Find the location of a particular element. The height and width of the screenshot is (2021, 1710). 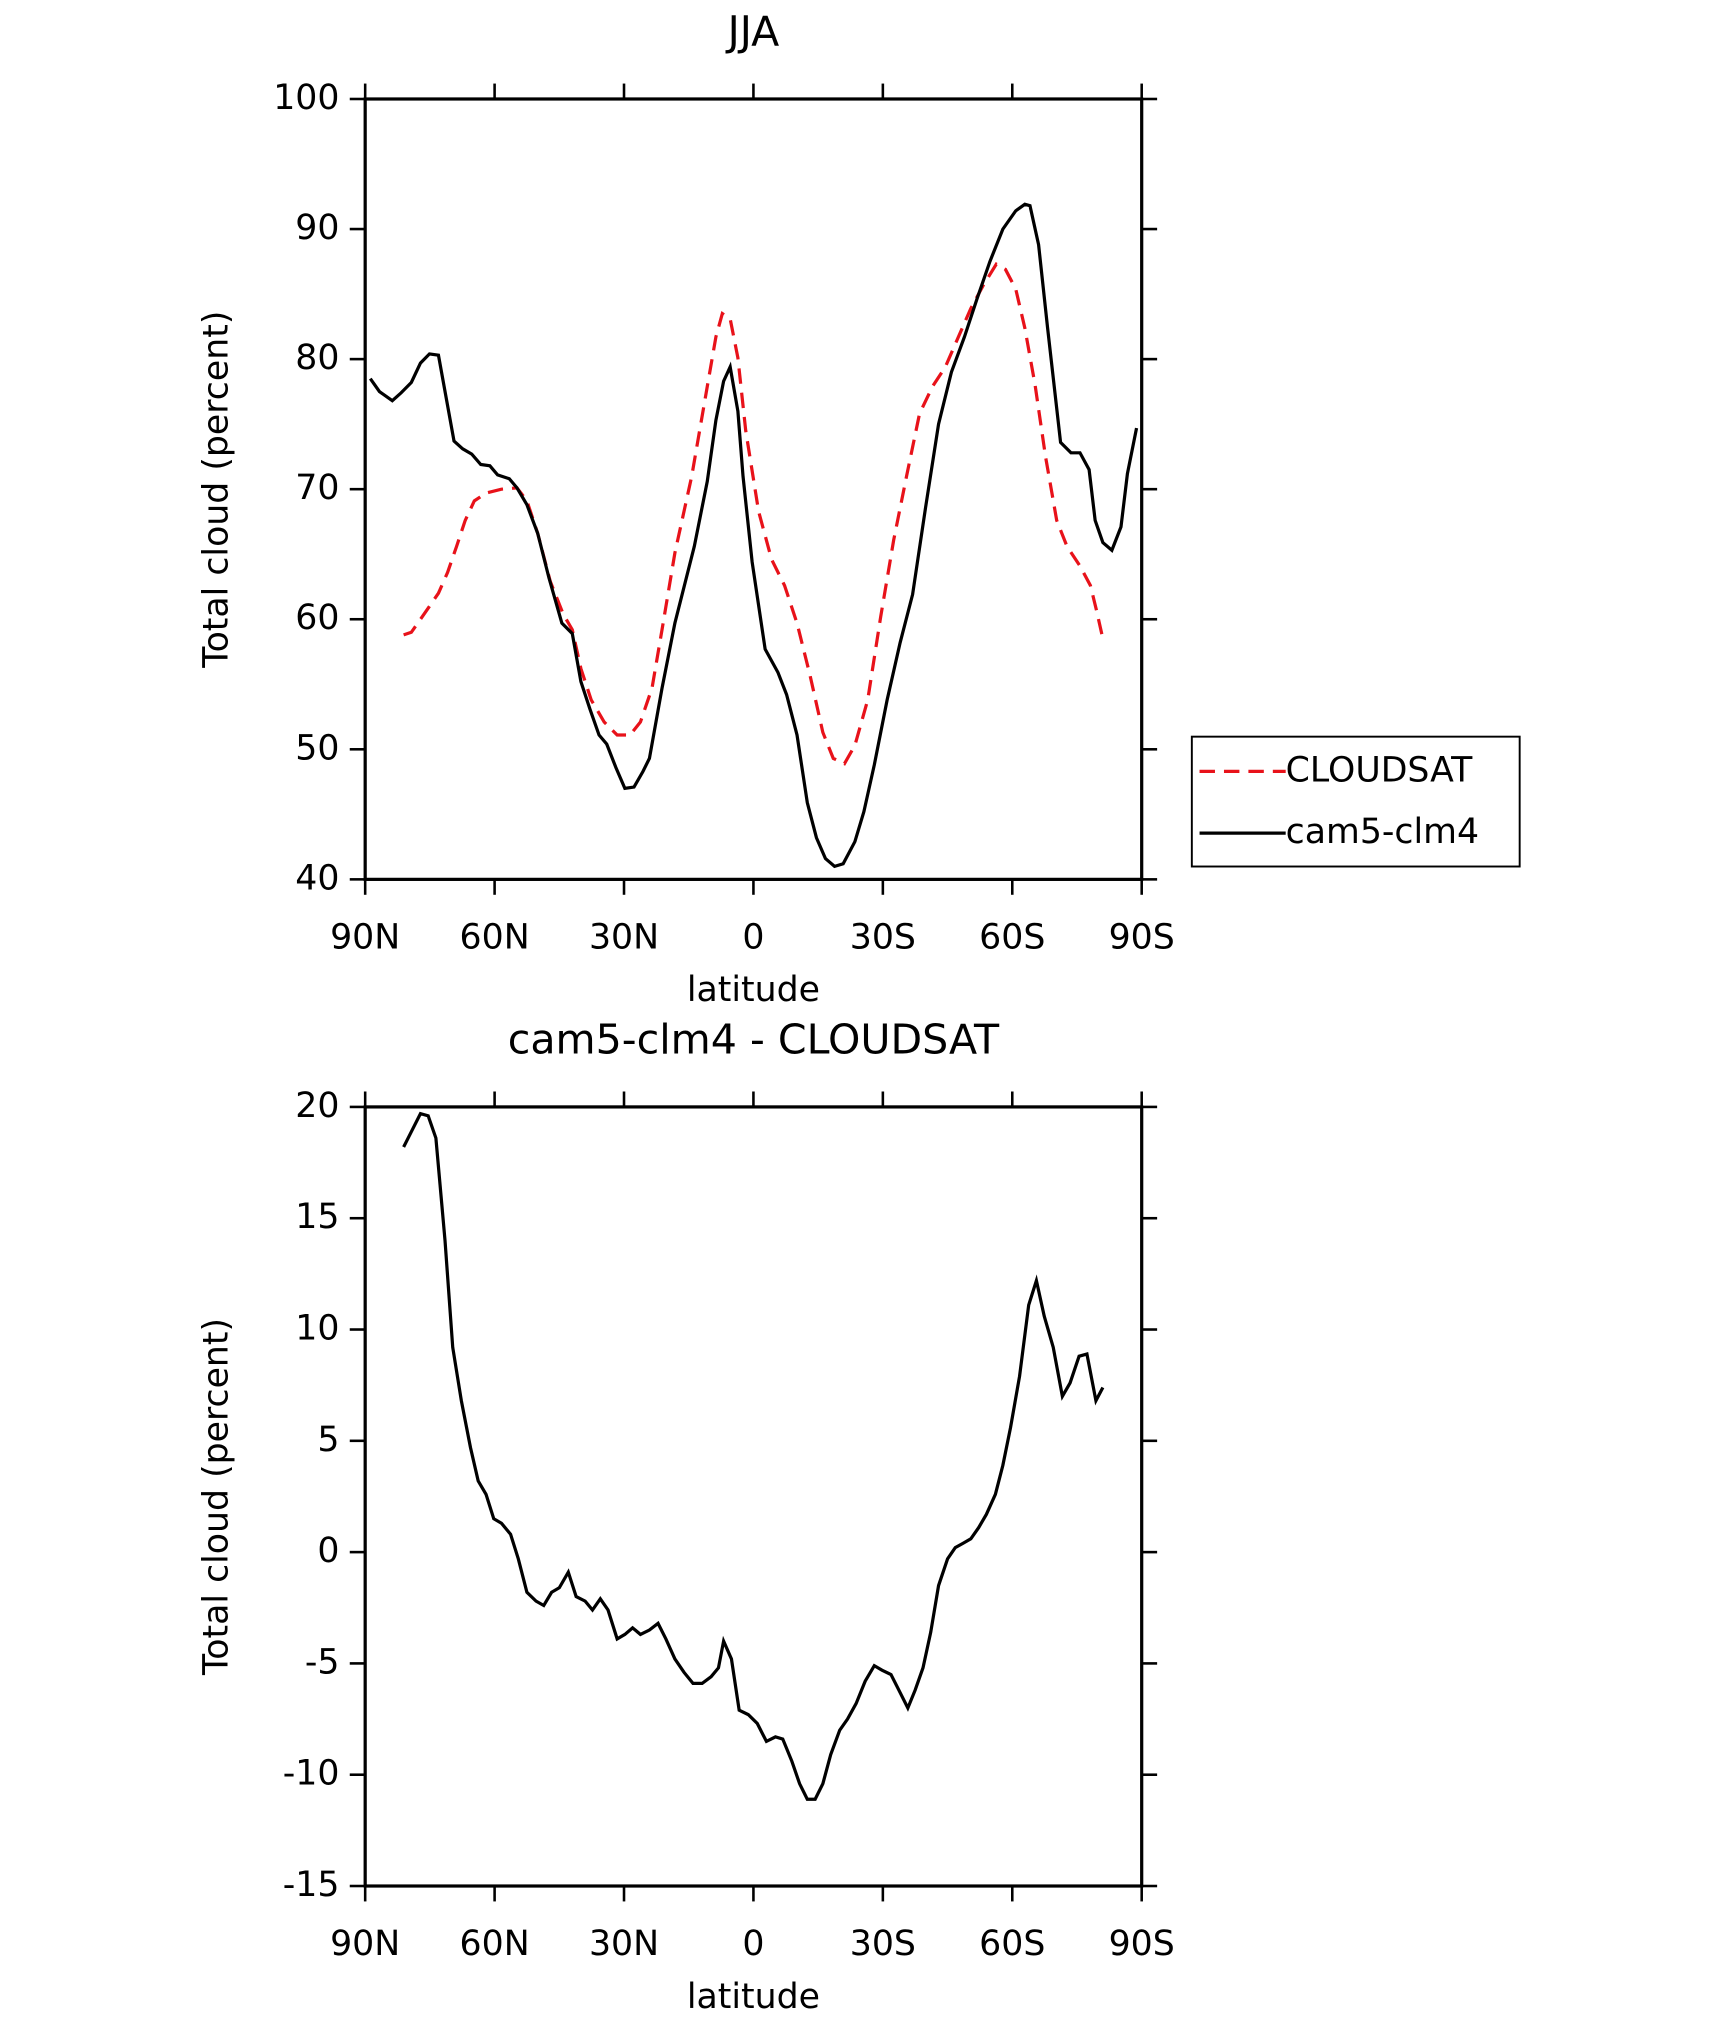

y-tick-label: 0 is located at coordinates (328, 1551).